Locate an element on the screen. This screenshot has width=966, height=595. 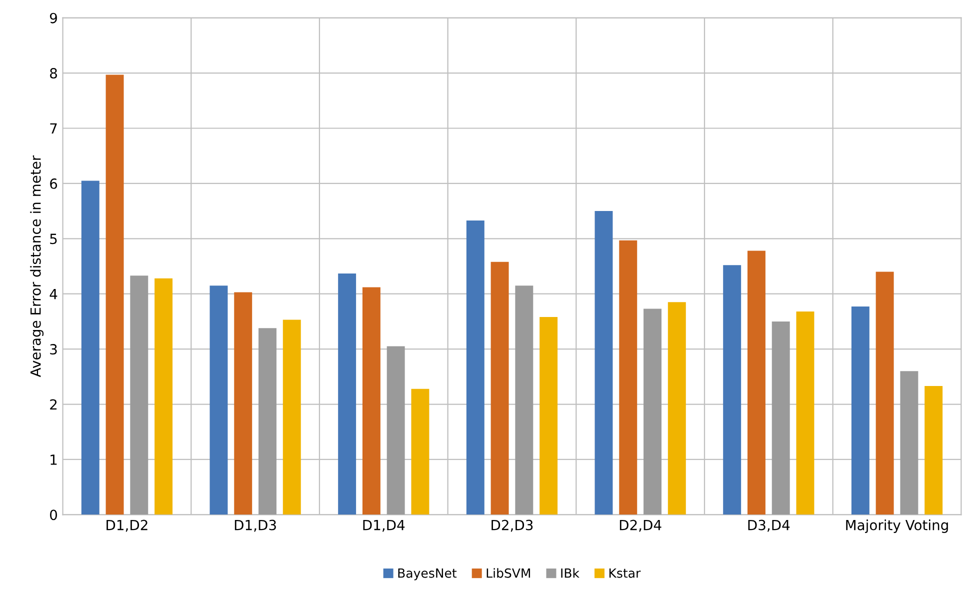
legend-label: BayesNet is located at coordinates (427, 574).